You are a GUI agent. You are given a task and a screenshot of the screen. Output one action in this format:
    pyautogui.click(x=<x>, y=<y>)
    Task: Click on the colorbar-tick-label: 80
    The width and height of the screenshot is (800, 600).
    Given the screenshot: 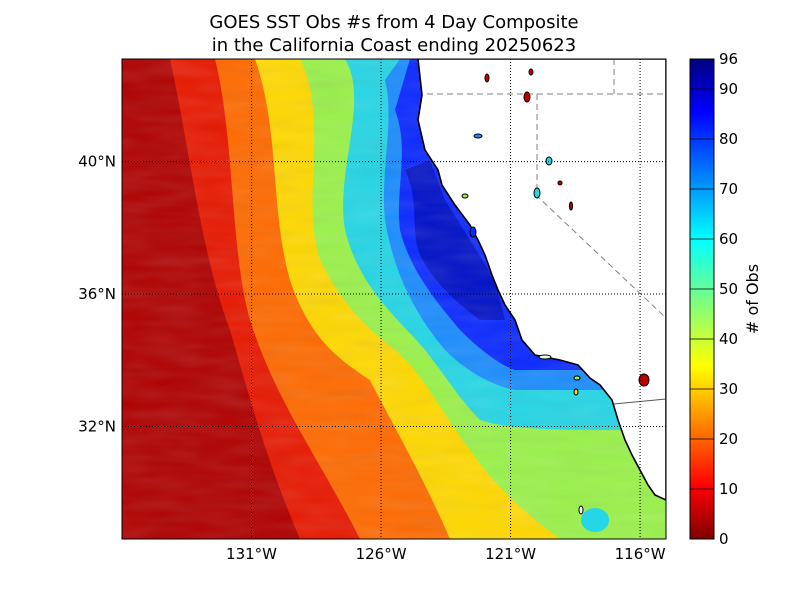 What is the action you would take?
    pyautogui.click(x=728, y=139)
    